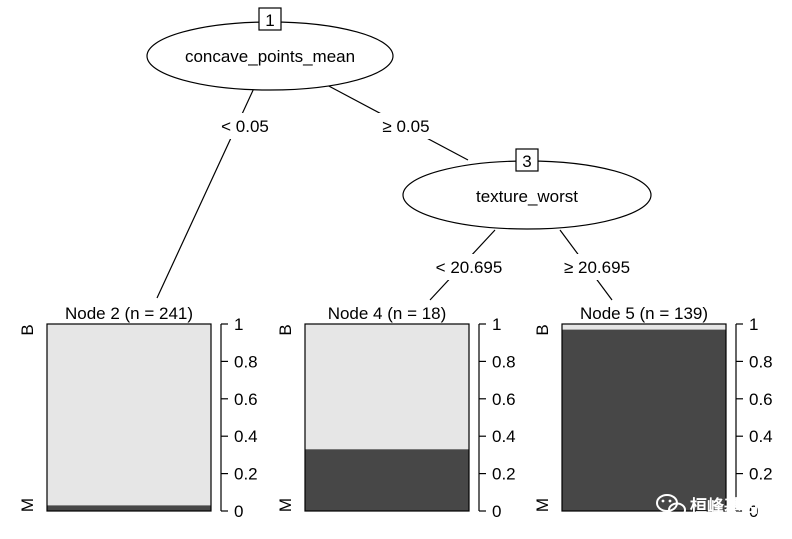 This screenshot has width=792, height=539. What do you see at coordinates (27, 505) in the screenshot?
I see `category-label-M-1: M` at bounding box center [27, 505].